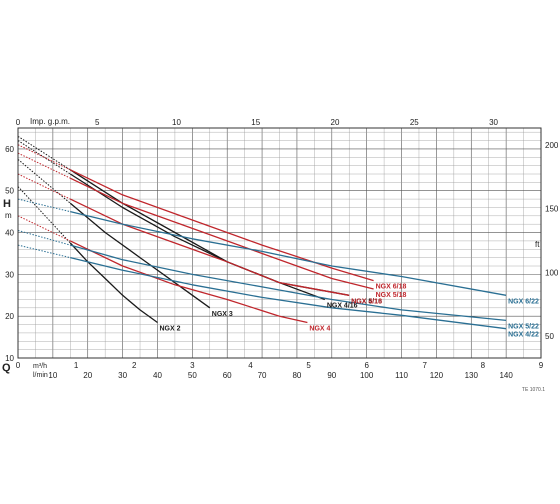  Describe the element at coordinates (391, 295) in the screenshot. I see `curve-label: NGX 5/18` at that location.